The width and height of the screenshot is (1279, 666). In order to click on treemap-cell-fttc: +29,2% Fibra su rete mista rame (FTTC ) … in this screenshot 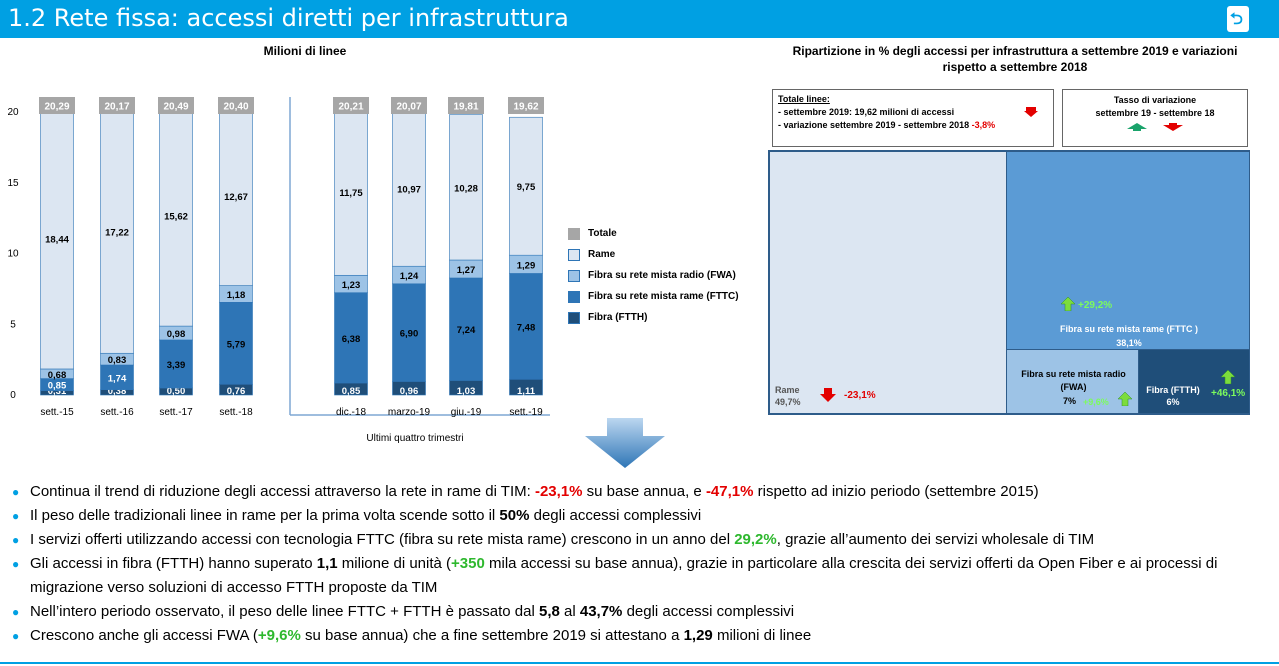, I will do `click(1128, 250)`.